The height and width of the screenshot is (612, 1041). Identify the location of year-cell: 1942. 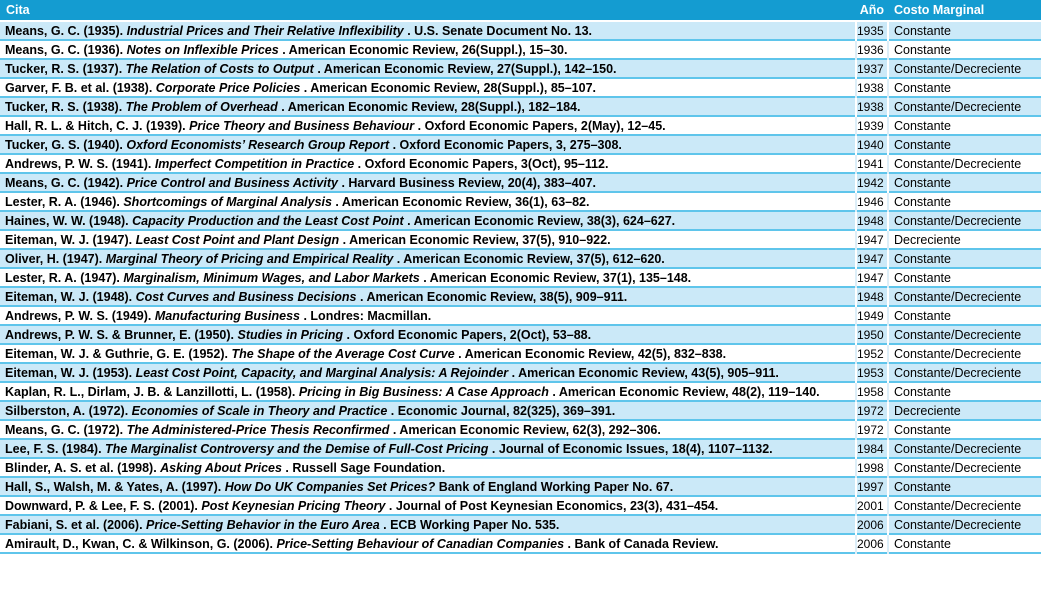
(871, 182).